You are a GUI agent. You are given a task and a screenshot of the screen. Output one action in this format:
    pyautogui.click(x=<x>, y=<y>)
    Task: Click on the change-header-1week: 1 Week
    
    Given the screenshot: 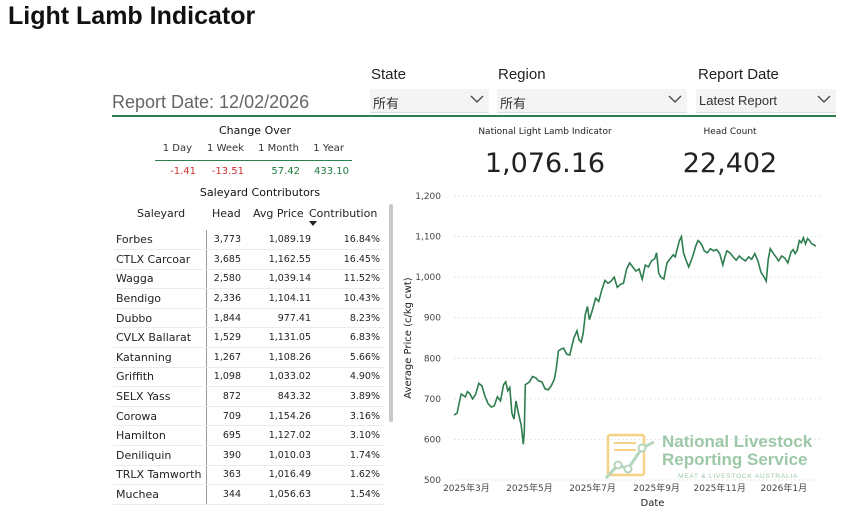 What is the action you would take?
    pyautogui.click(x=225, y=148)
    